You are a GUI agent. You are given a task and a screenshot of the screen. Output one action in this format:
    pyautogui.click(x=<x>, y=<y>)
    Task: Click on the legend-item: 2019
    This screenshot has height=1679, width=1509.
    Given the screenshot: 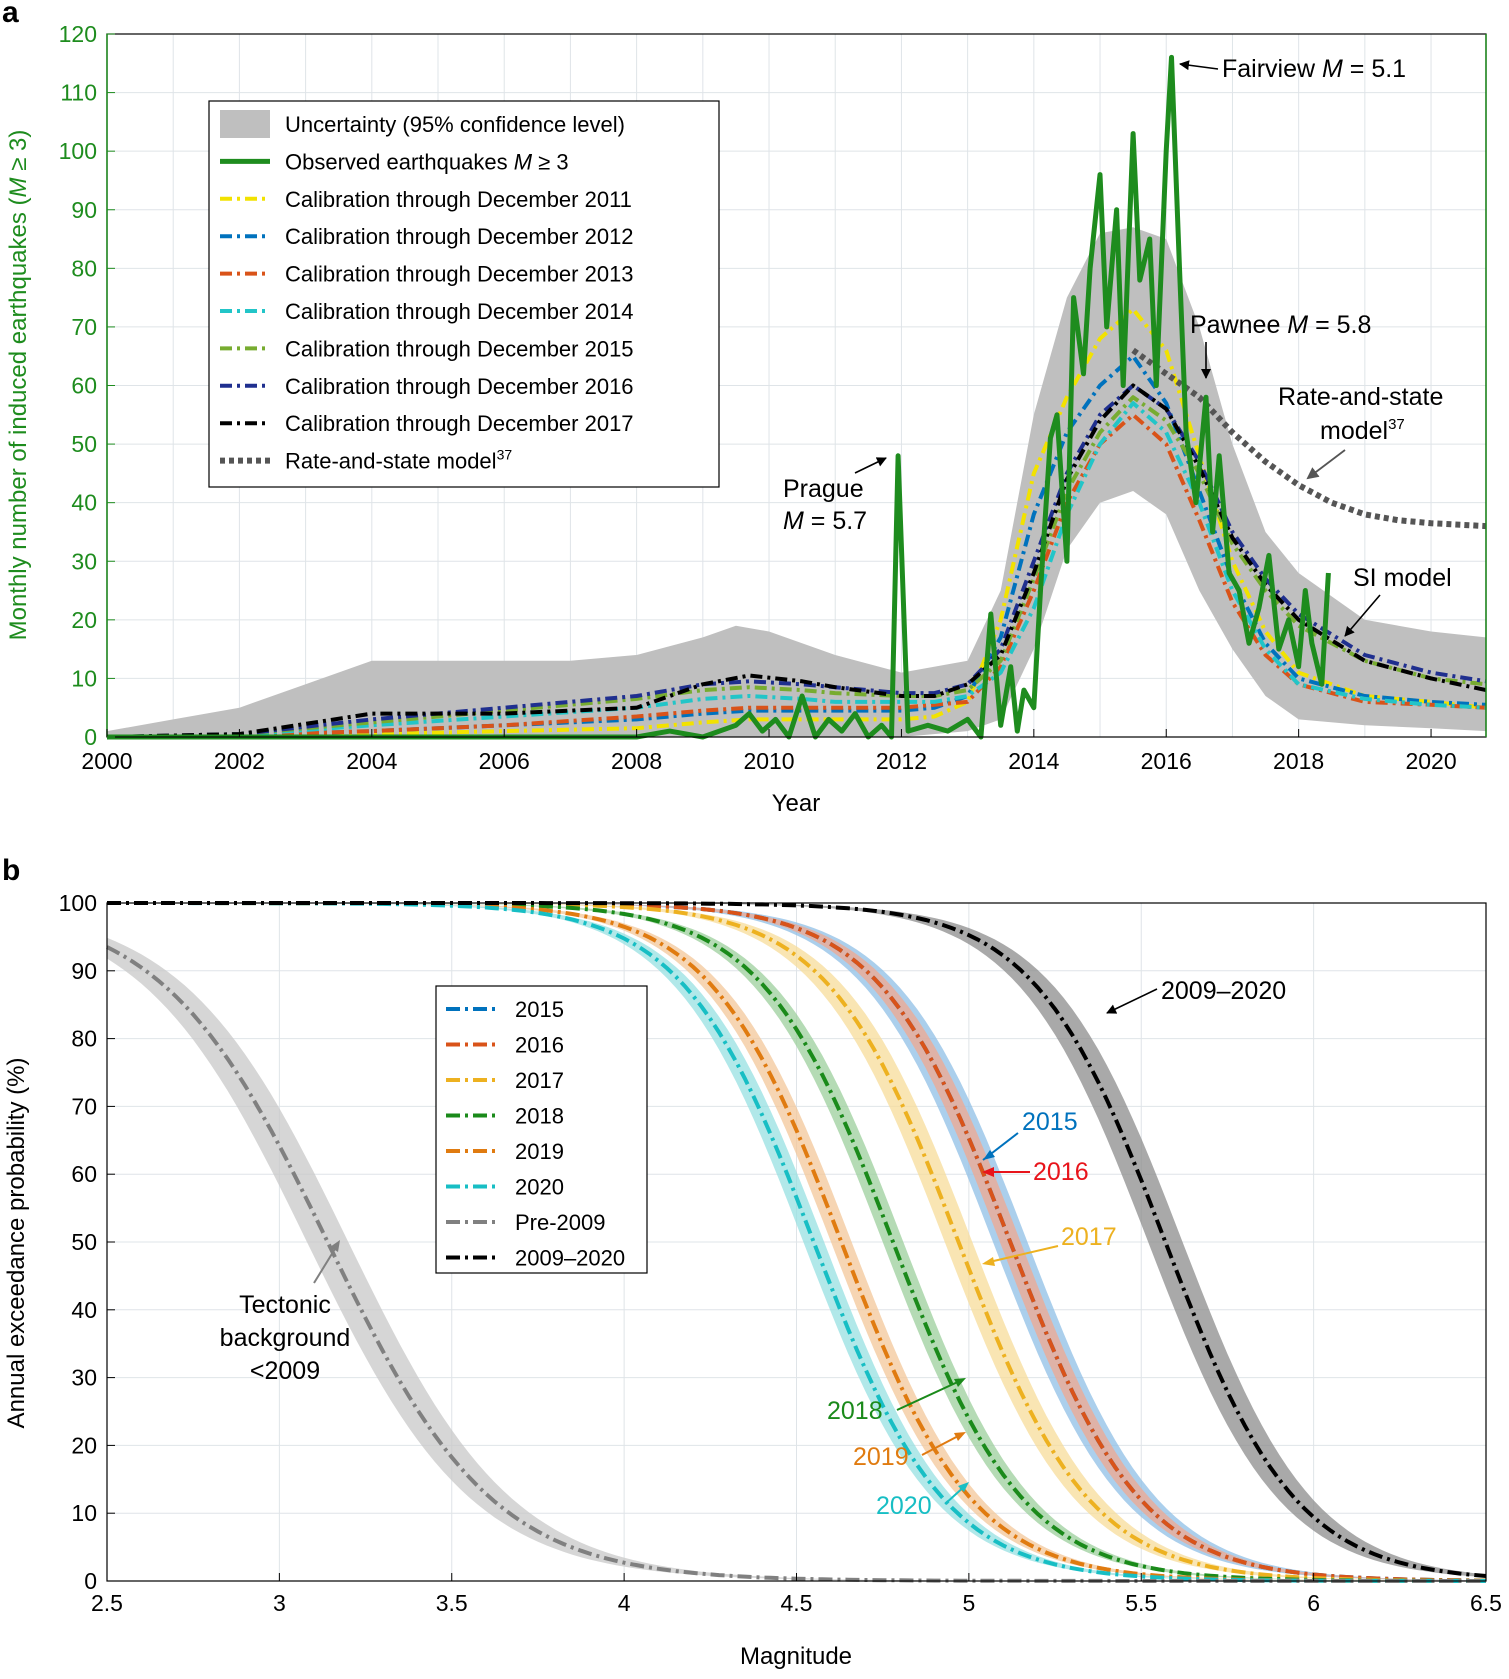 What is the action you would take?
    pyautogui.click(x=505, y=1151)
    